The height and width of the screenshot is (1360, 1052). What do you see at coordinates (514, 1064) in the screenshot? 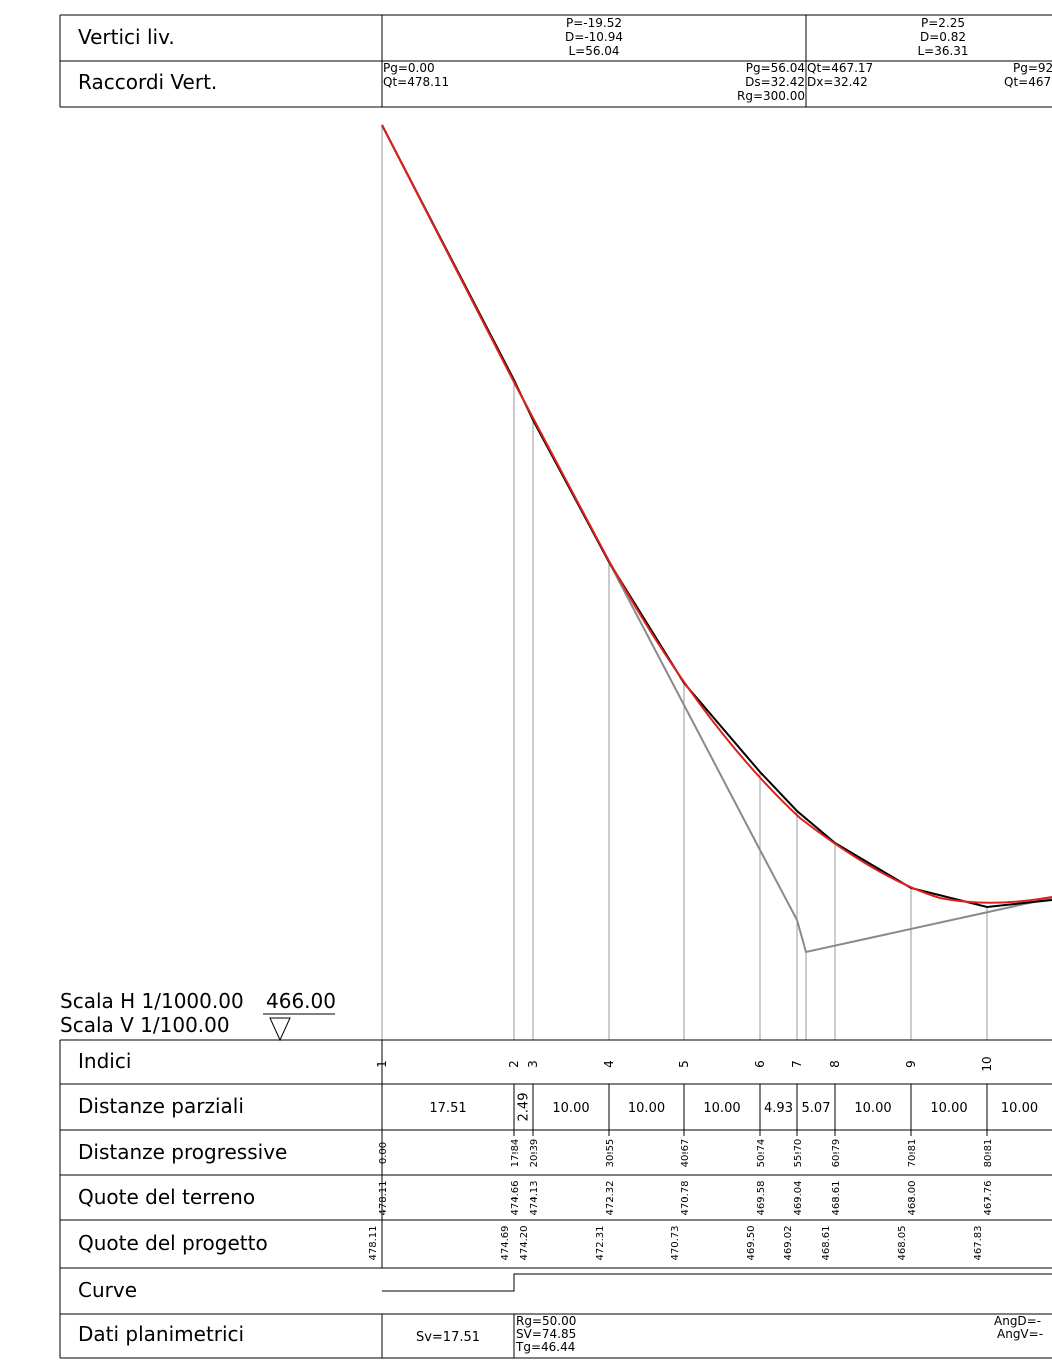
I see `station-index-2: 2` at bounding box center [514, 1064].